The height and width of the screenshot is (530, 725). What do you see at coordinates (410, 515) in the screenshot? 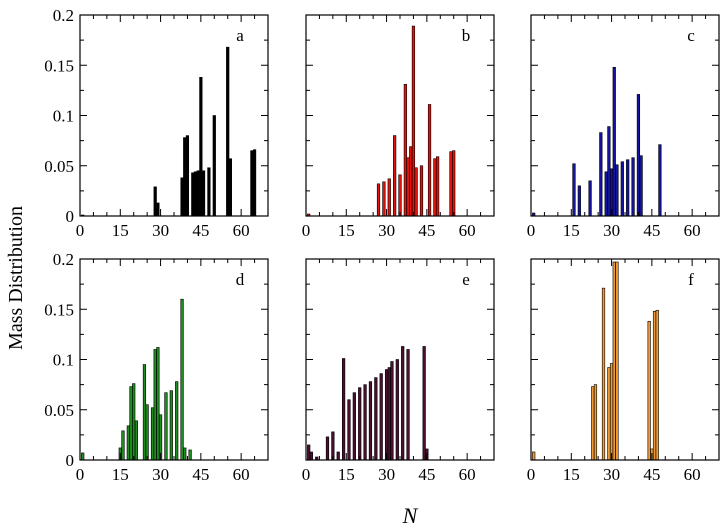
I see `x-axis-title: N` at bounding box center [410, 515].